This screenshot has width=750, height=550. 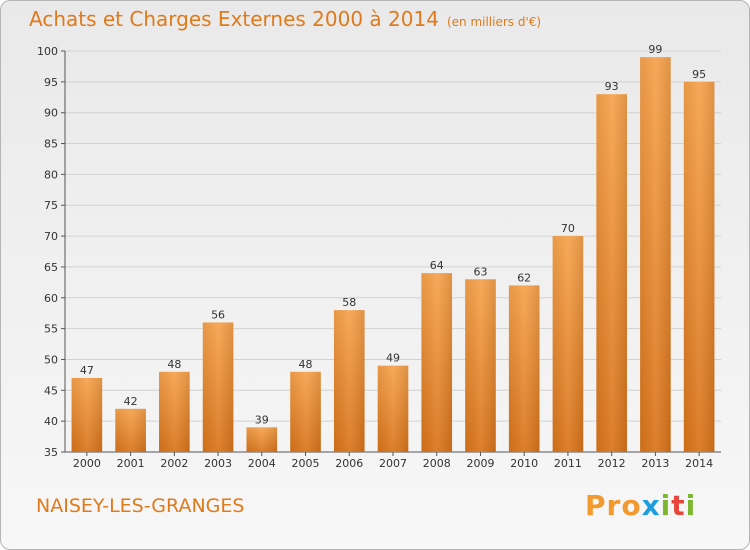 I want to click on value-label: 64, so click(x=437, y=265).